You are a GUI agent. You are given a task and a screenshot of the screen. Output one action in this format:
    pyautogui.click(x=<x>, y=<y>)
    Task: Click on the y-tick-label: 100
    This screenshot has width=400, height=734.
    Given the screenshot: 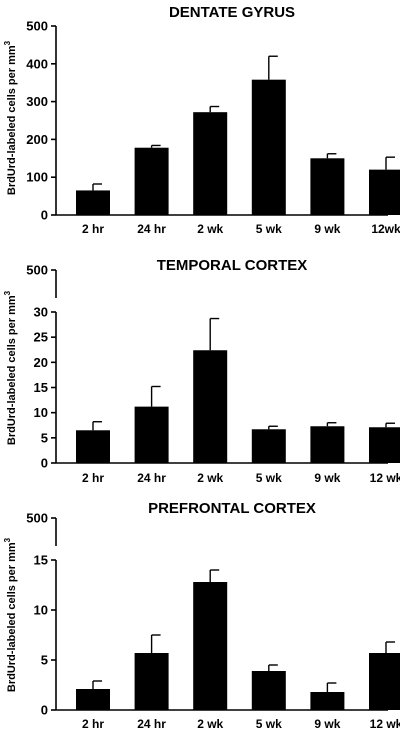 What is the action you would take?
    pyautogui.click(x=37, y=177)
    